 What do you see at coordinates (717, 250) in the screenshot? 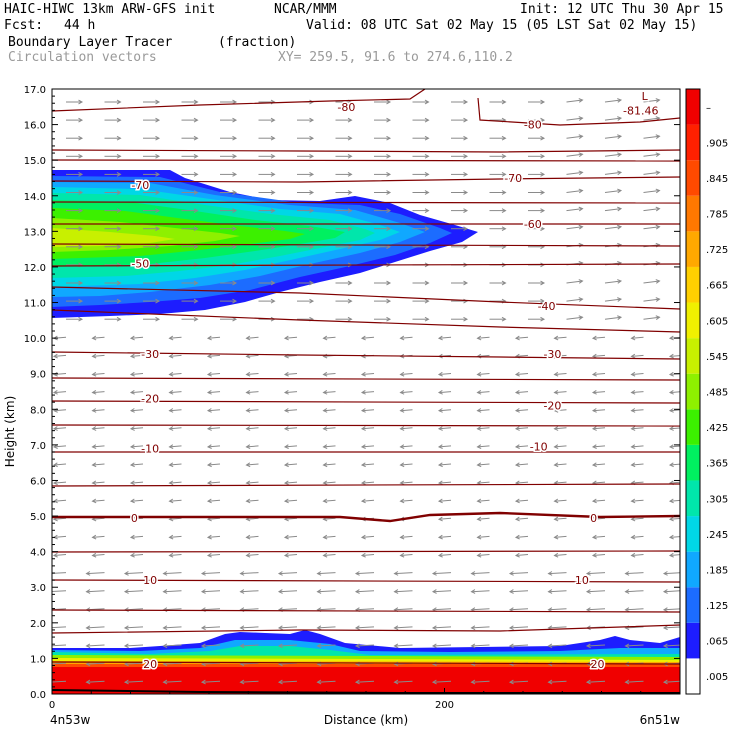
I see `colorbar-label: .725` at bounding box center [717, 250].